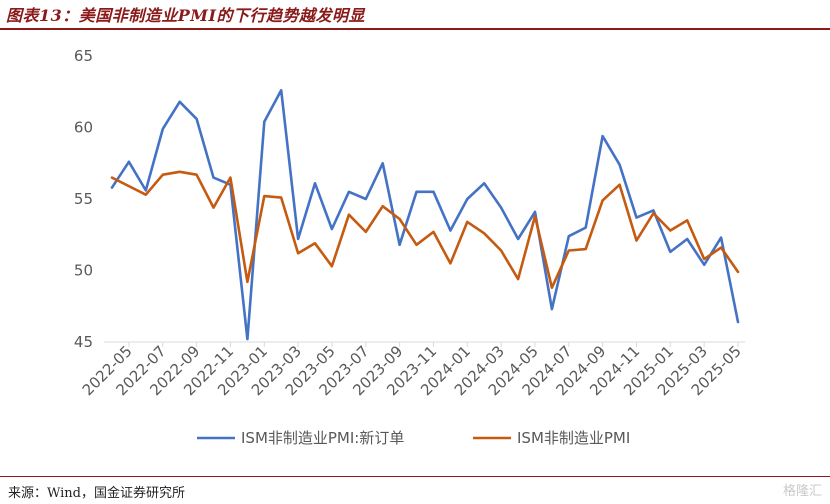 The height and width of the screenshot is (504, 830). I want to click on legend-label: ISM非制造业PMI:新订单, so click(322, 438).